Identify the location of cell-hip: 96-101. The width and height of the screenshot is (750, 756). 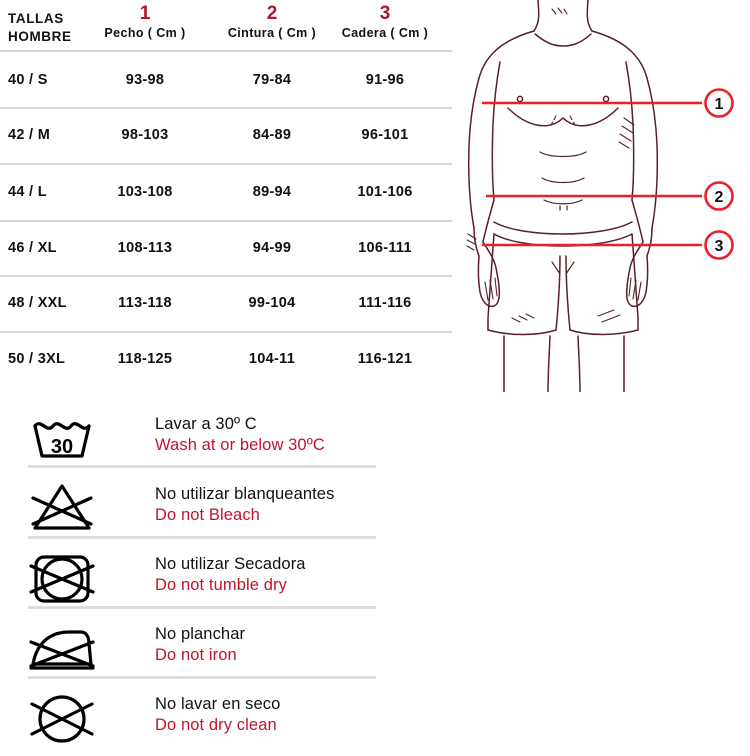
(385, 135).